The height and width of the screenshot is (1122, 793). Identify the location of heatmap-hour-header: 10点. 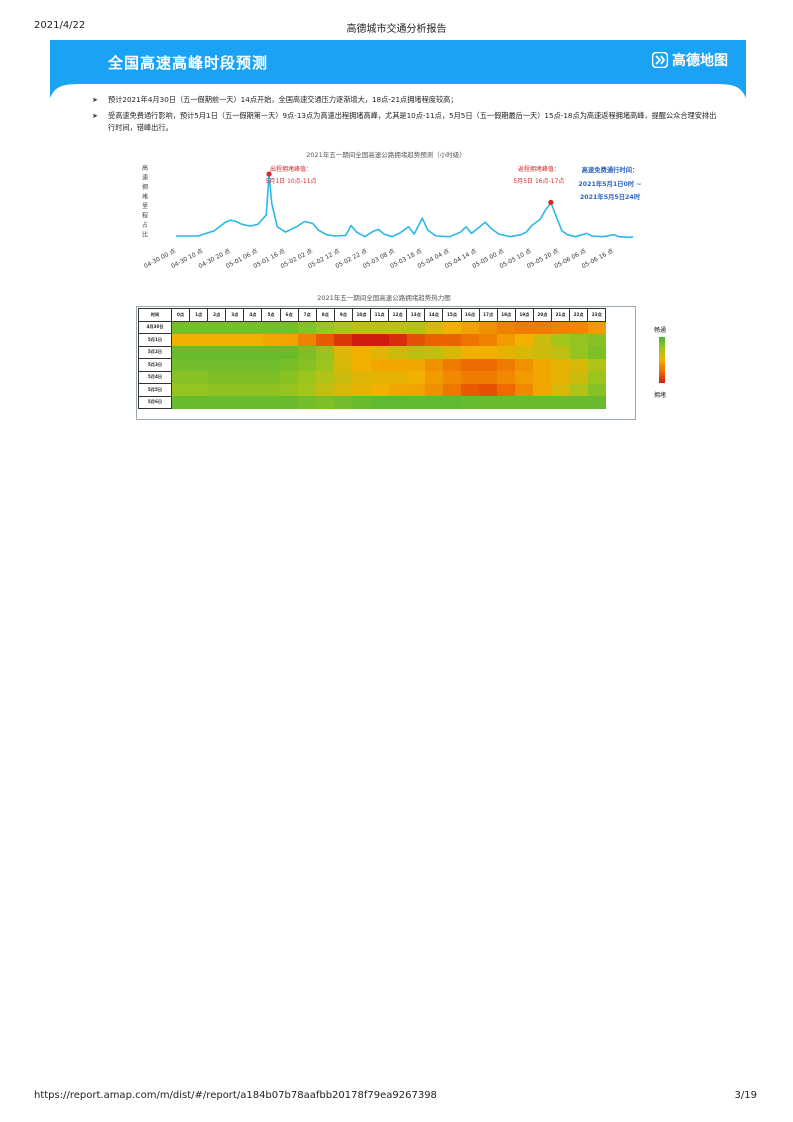
(361, 315).